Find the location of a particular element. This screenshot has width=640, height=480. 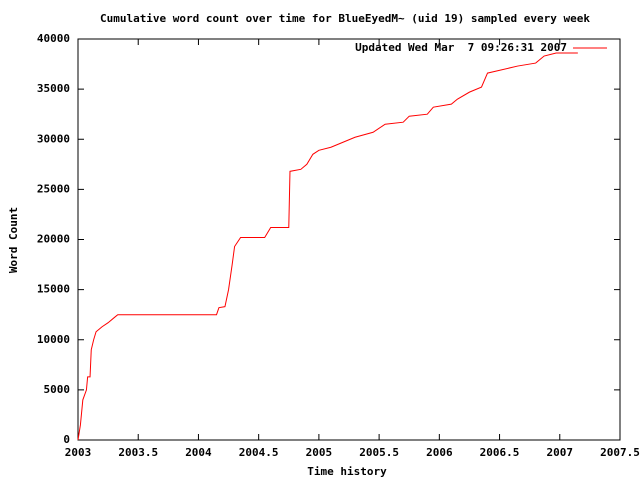

x-axis-label: Time history is located at coordinates (347, 471).